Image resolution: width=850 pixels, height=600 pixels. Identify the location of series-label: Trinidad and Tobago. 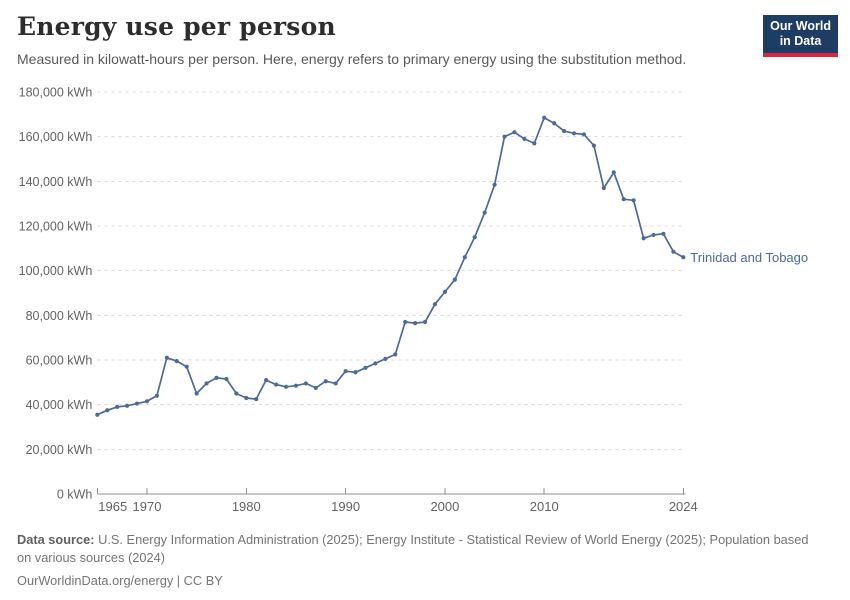
(749, 257).